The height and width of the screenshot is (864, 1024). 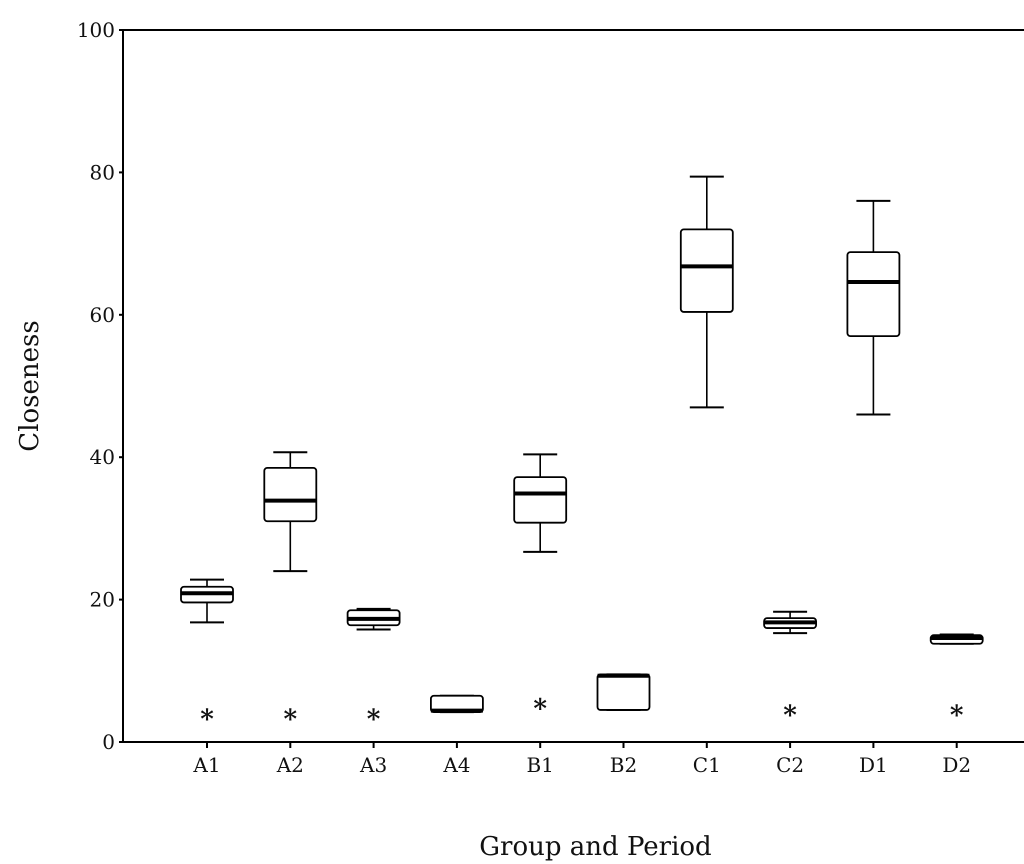 What do you see at coordinates (623, 765) in the screenshot?
I see `x-tick-label: B2` at bounding box center [623, 765].